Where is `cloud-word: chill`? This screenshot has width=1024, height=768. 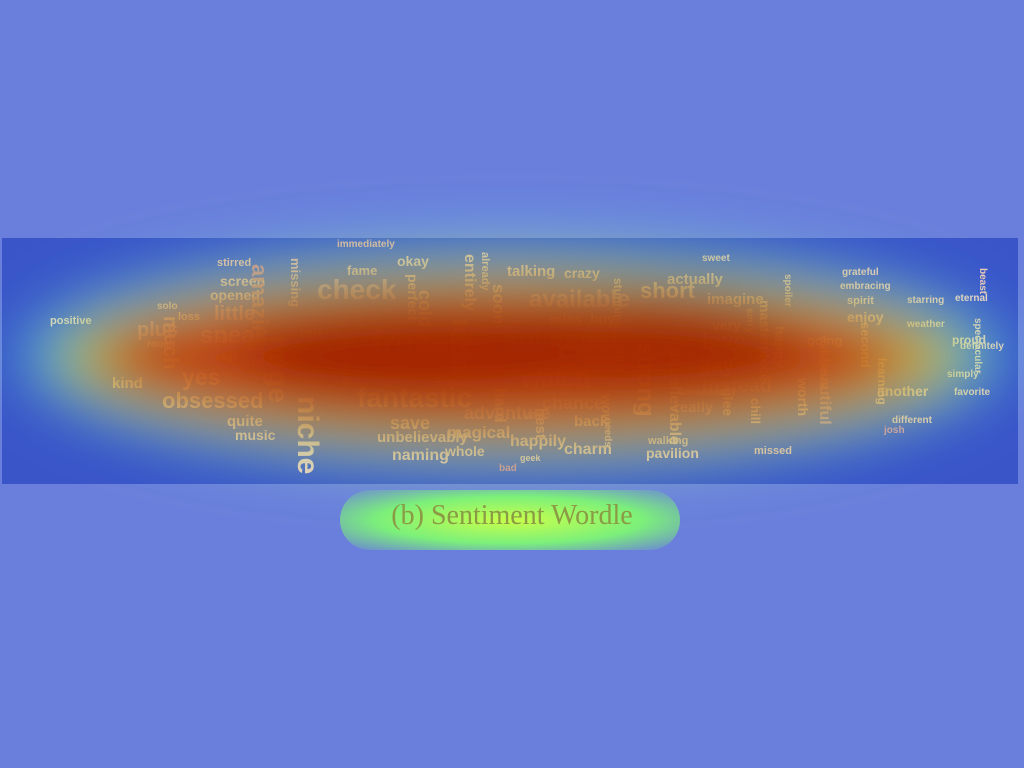 cloud-word: chill is located at coordinates (755, 411).